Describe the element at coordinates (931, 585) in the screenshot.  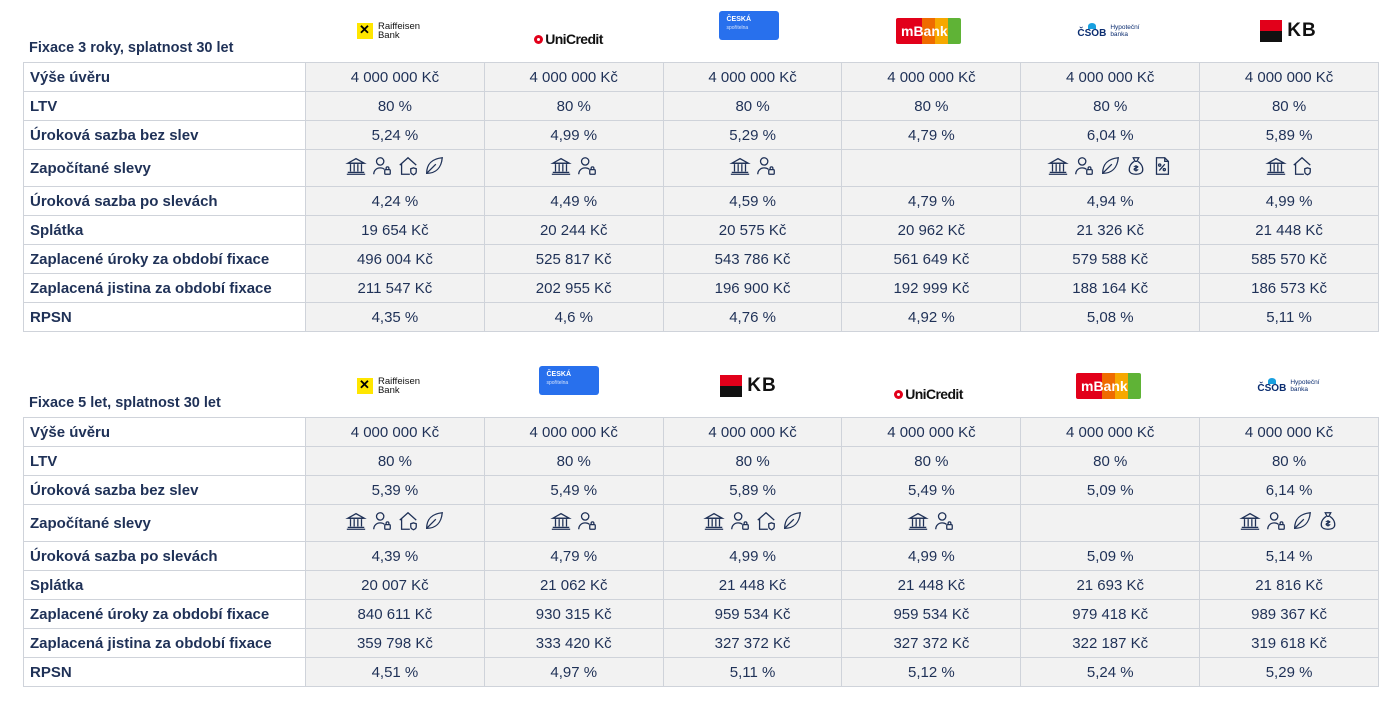
I see `cell-unicredit: 21 448 Kč` at that location.